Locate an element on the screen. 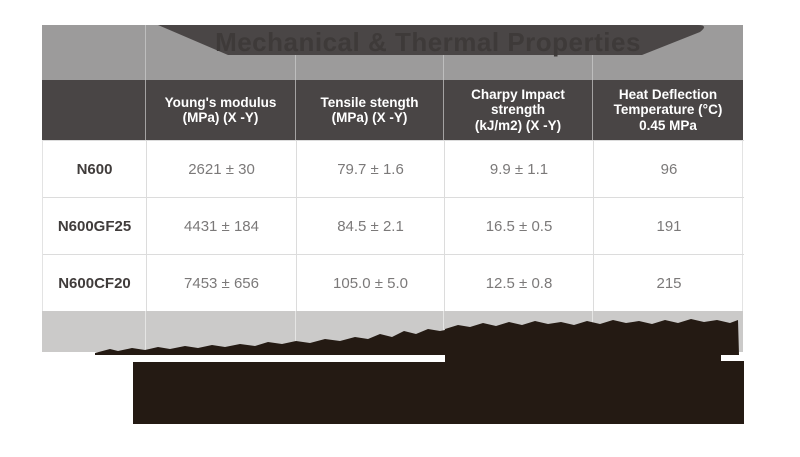 Image resolution: width=800 pixels, height=457 pixels. header-cell-tensile-strength: Tensile stength (MPa) (X -Y) is located at coordinates (369, 110).